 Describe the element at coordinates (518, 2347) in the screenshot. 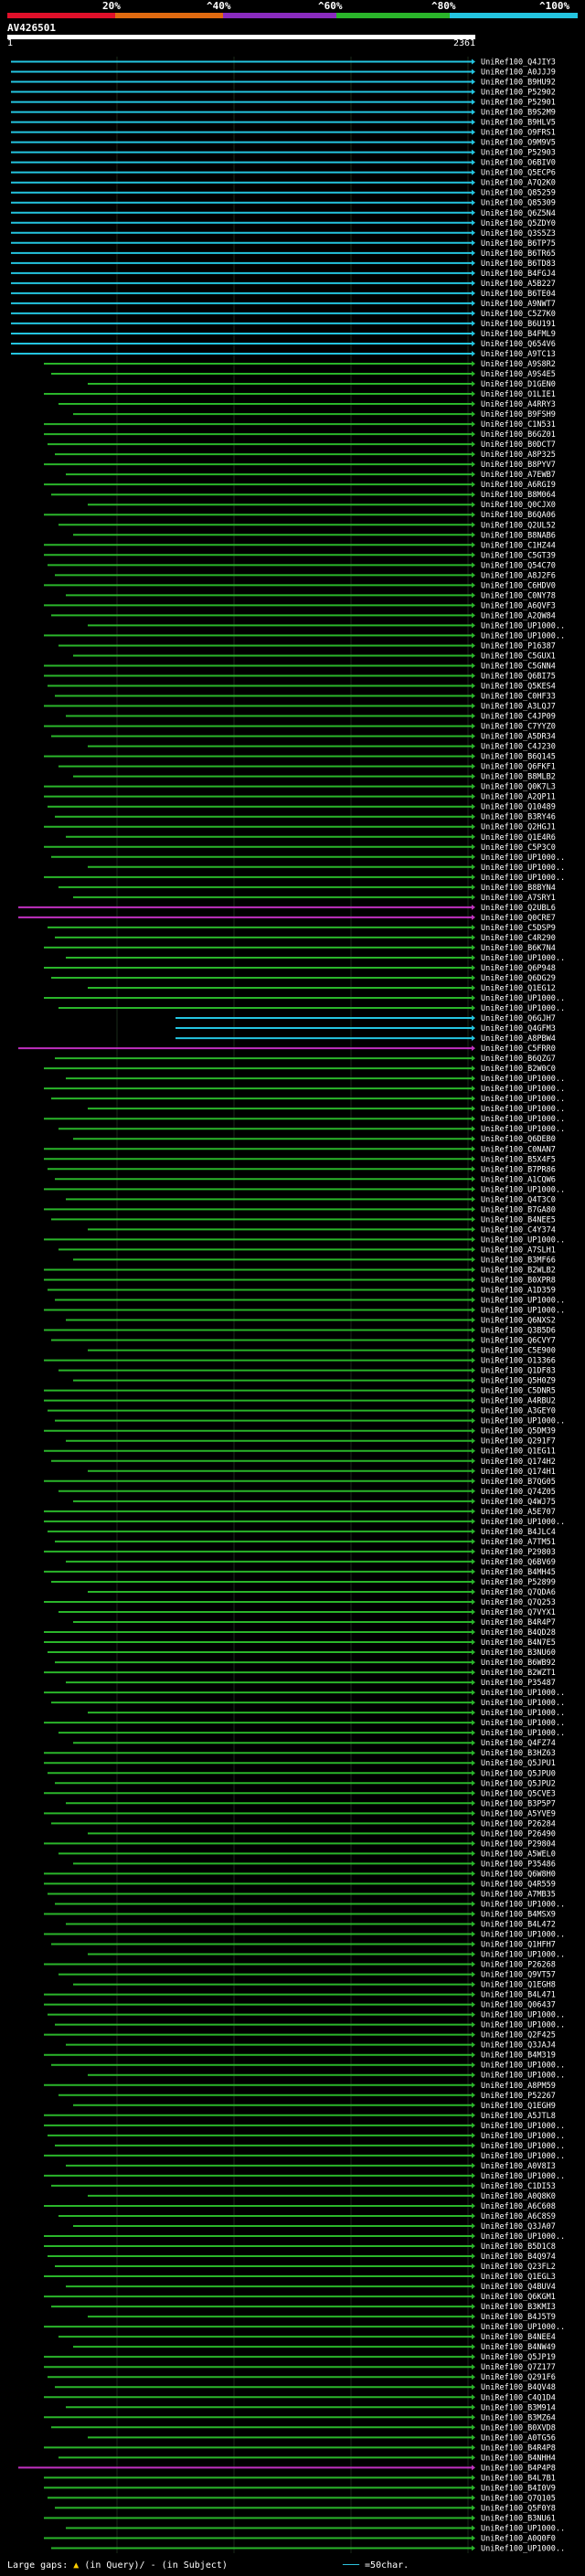

I see `hit-label: UniRef100_B4NW49` at that location.